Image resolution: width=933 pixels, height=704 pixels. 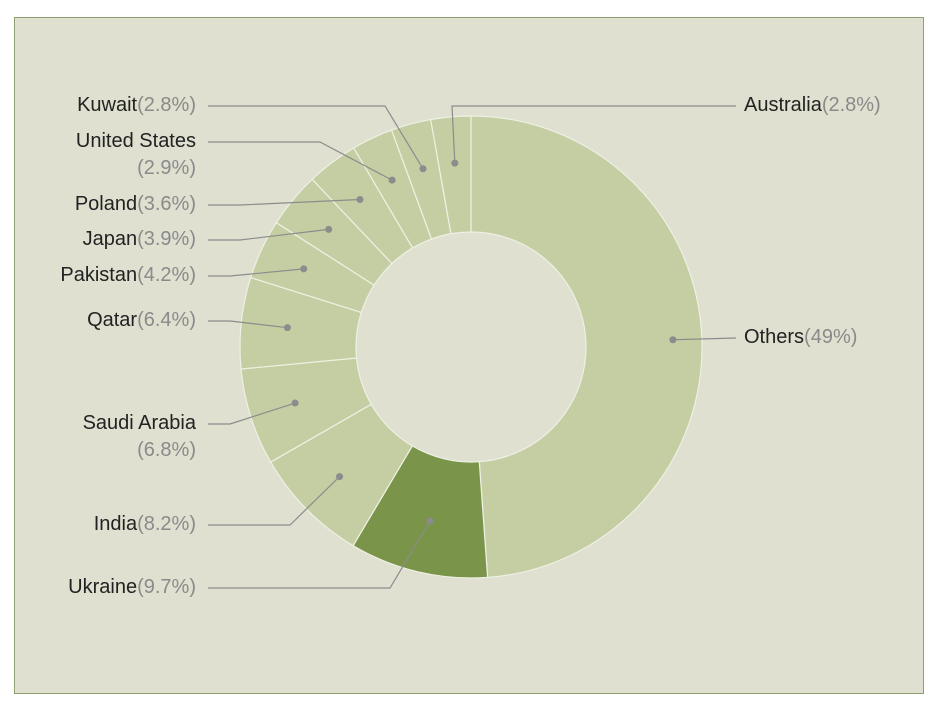 I want to click on slice-australia, so click(x=450, y=175).